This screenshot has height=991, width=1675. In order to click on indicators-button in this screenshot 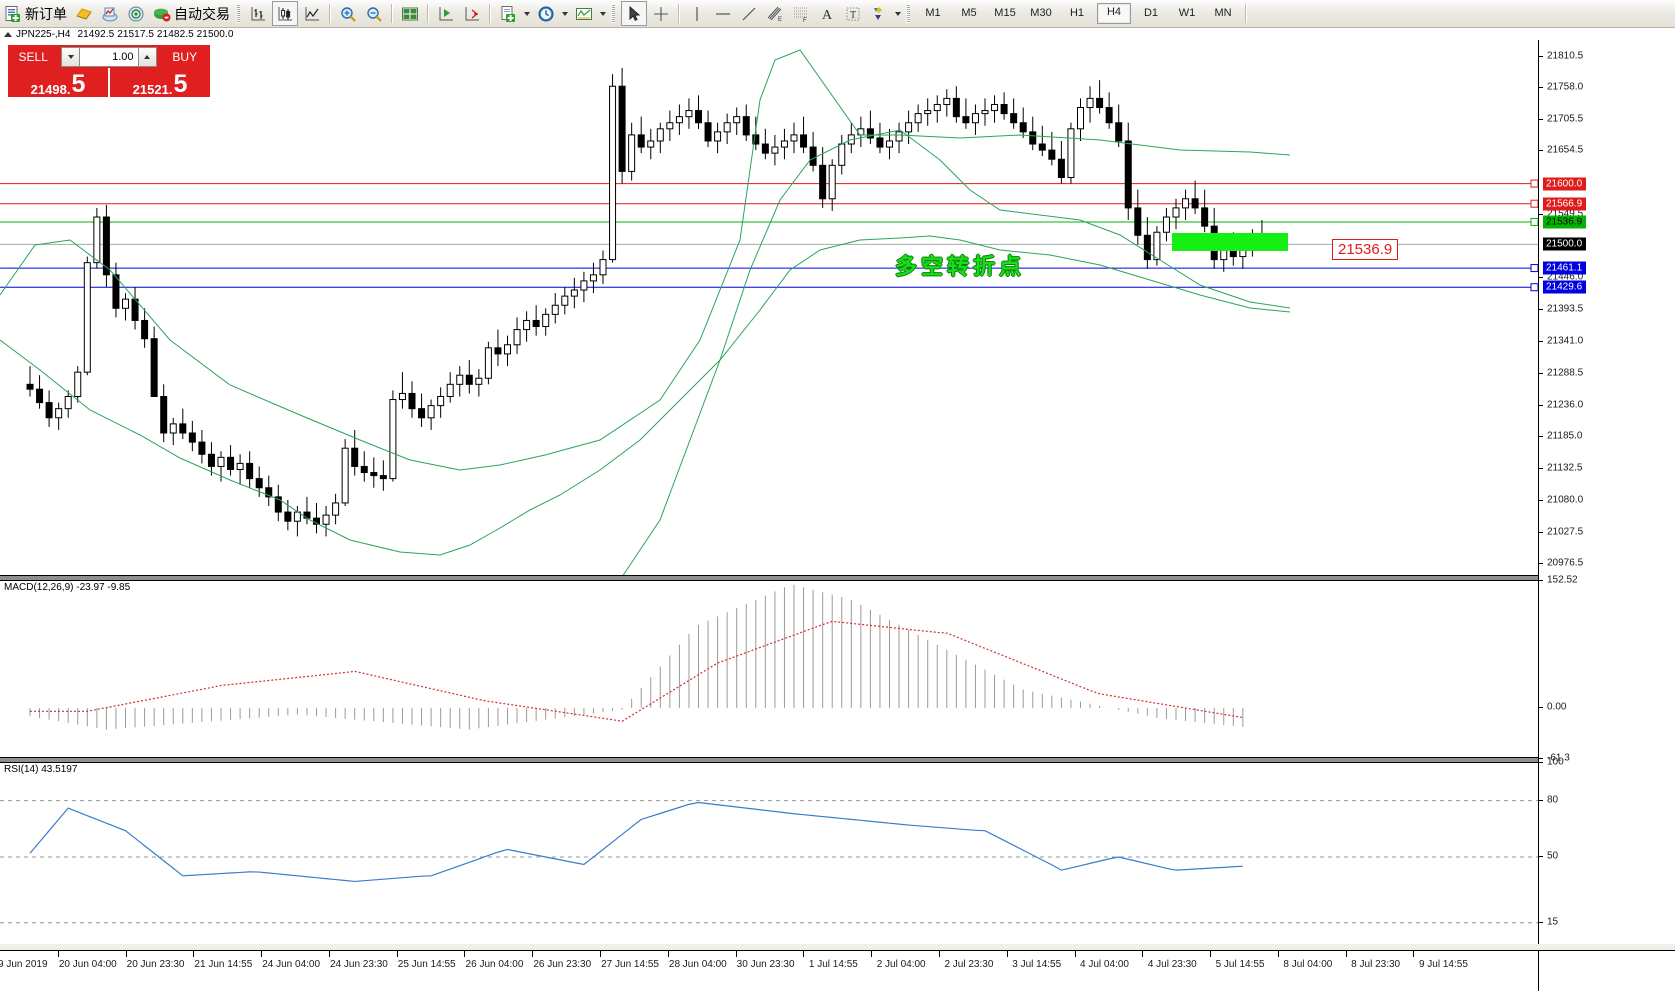, I will do `click(84, 13)`.